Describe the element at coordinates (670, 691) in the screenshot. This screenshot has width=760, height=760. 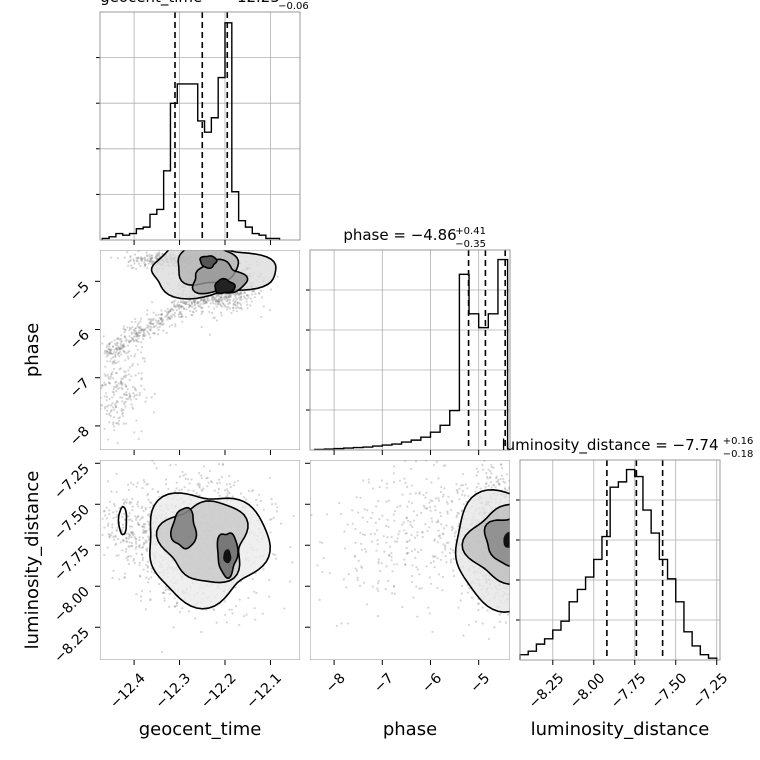
I see `x-tick-label: −7.50` at that location.